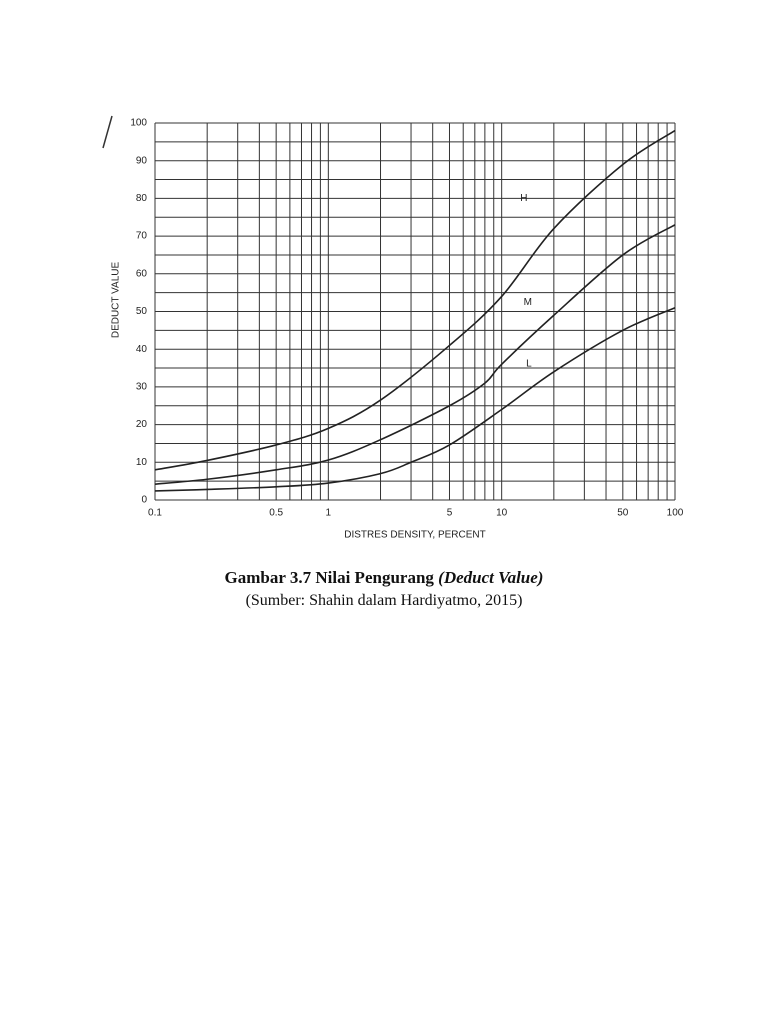  Describe the element at coordinates (142, 424) in the screenshot. I see `y-tick-label: 20` at that location.